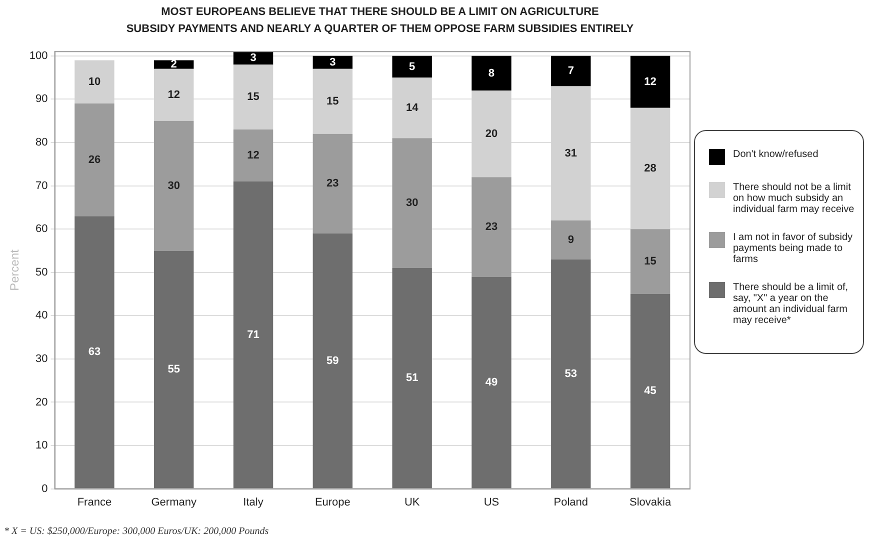  I want to click on x-tick-label: Europe, so click(332, 502).